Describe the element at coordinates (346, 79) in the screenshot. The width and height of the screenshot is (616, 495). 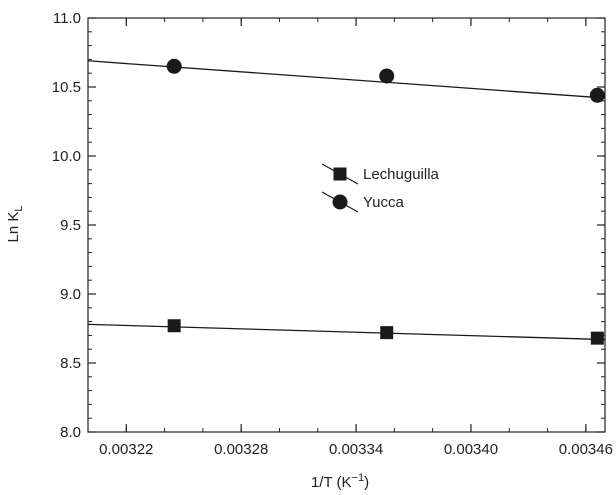
I see `yucca-fit-line` at that location.